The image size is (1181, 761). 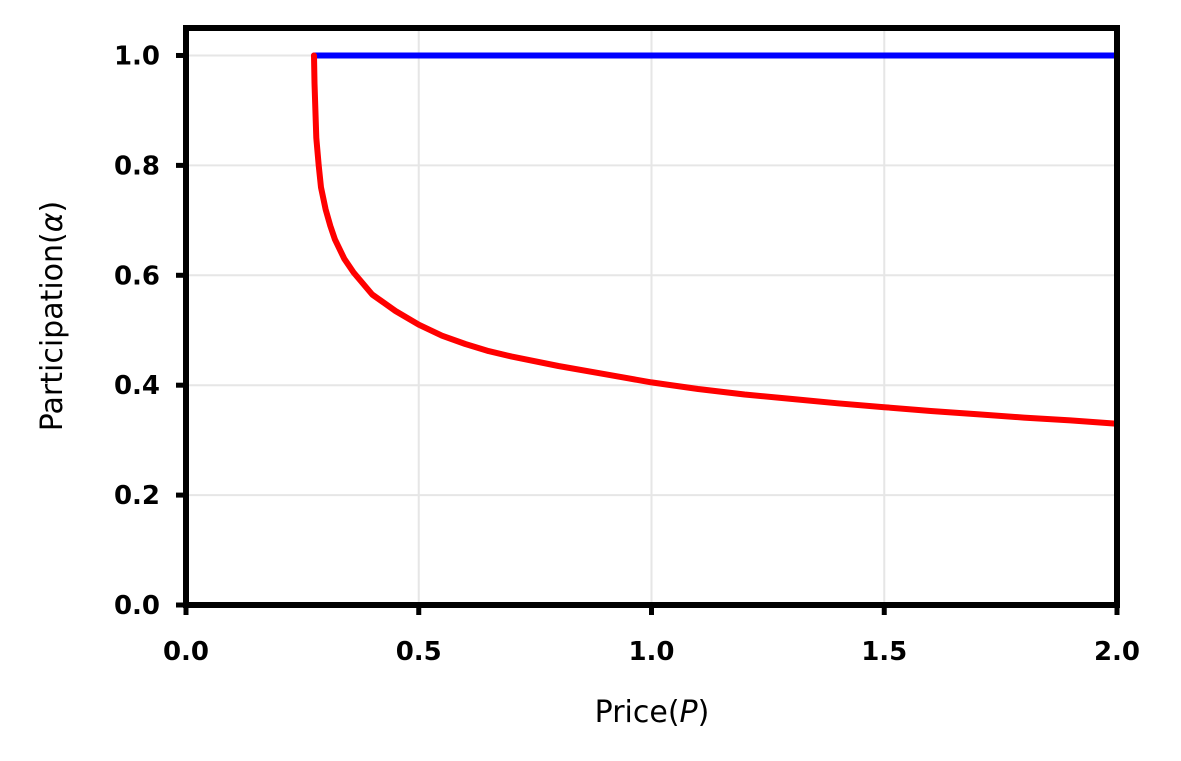 I want to click on y-tick-label: 0.0, so click(x=137, y=606).